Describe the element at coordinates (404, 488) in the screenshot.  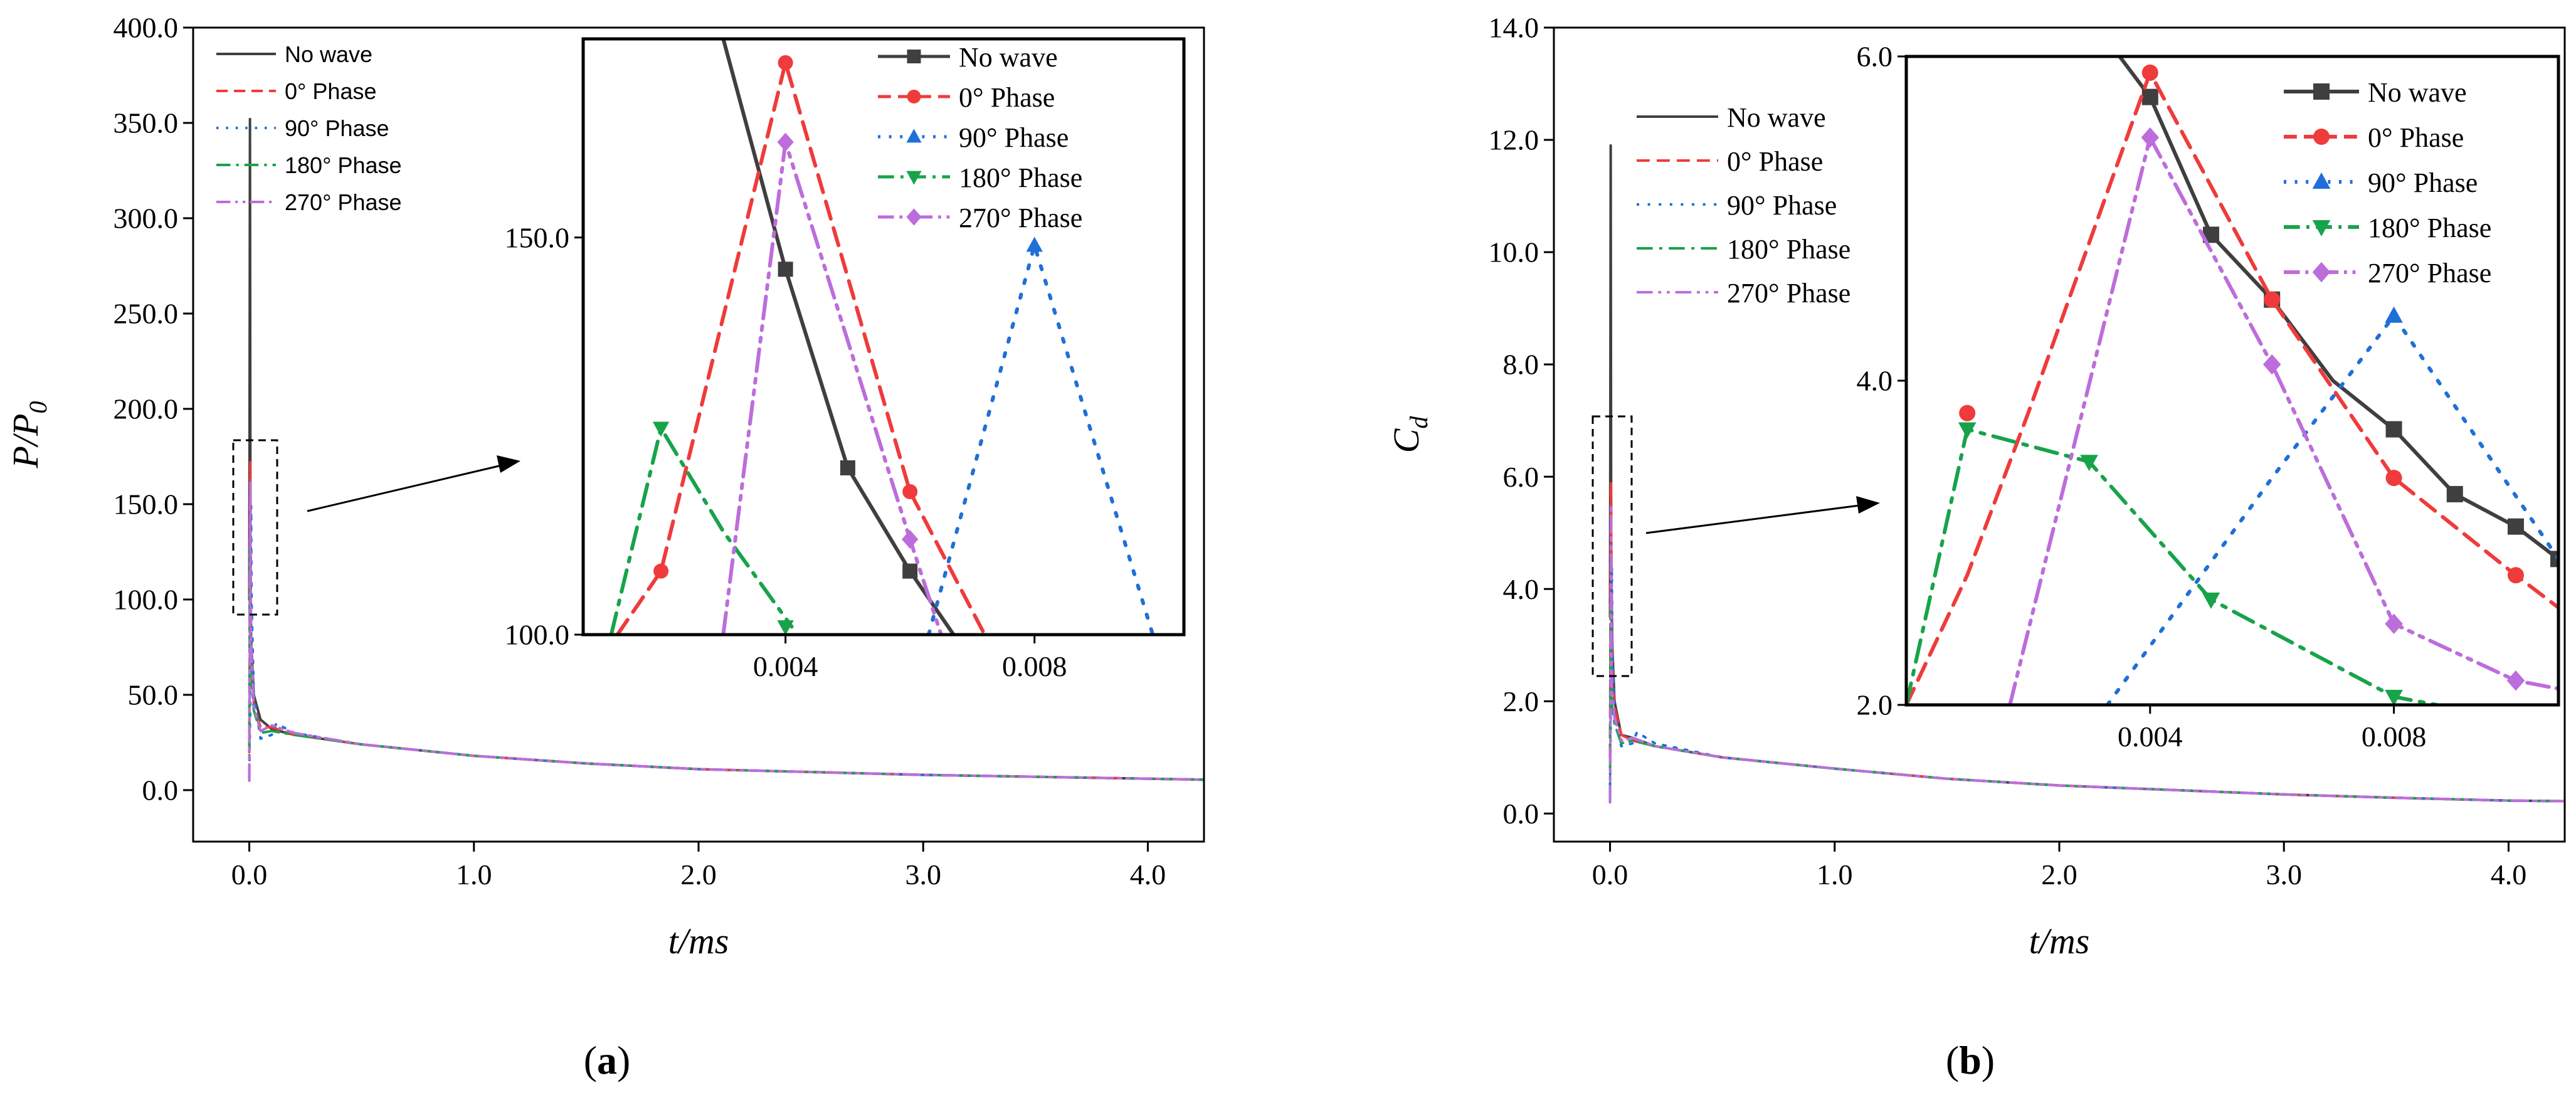
I see `a-zoom-arrow-line` at that location.